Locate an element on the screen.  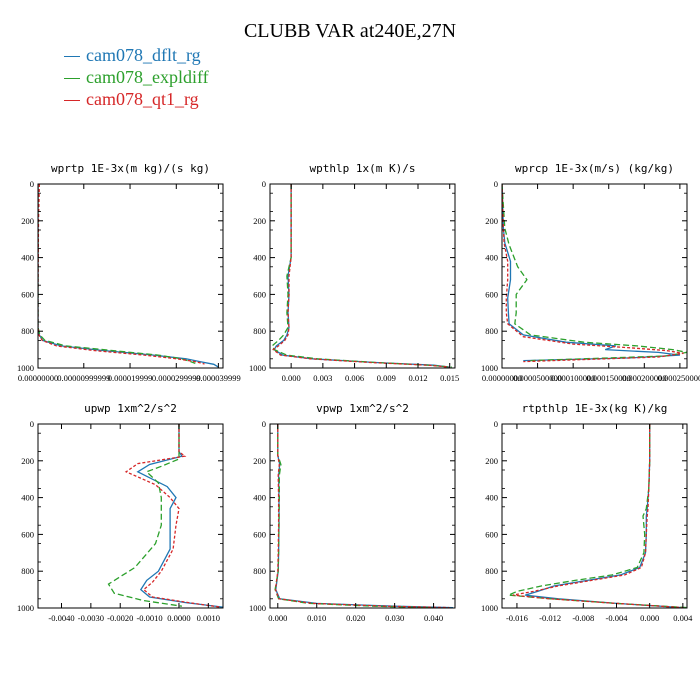
x-tick-label: 0.000100000 is located at coordinates (573, 378).